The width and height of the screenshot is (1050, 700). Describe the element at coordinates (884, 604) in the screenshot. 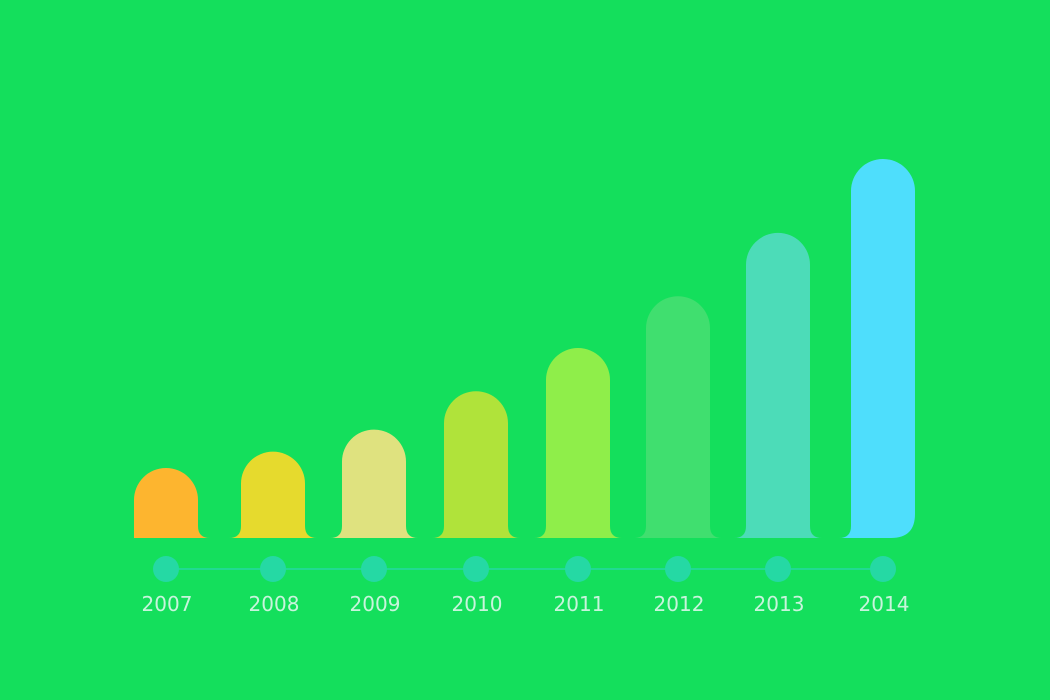

I see `tick-label-2014: 2014` at that location.